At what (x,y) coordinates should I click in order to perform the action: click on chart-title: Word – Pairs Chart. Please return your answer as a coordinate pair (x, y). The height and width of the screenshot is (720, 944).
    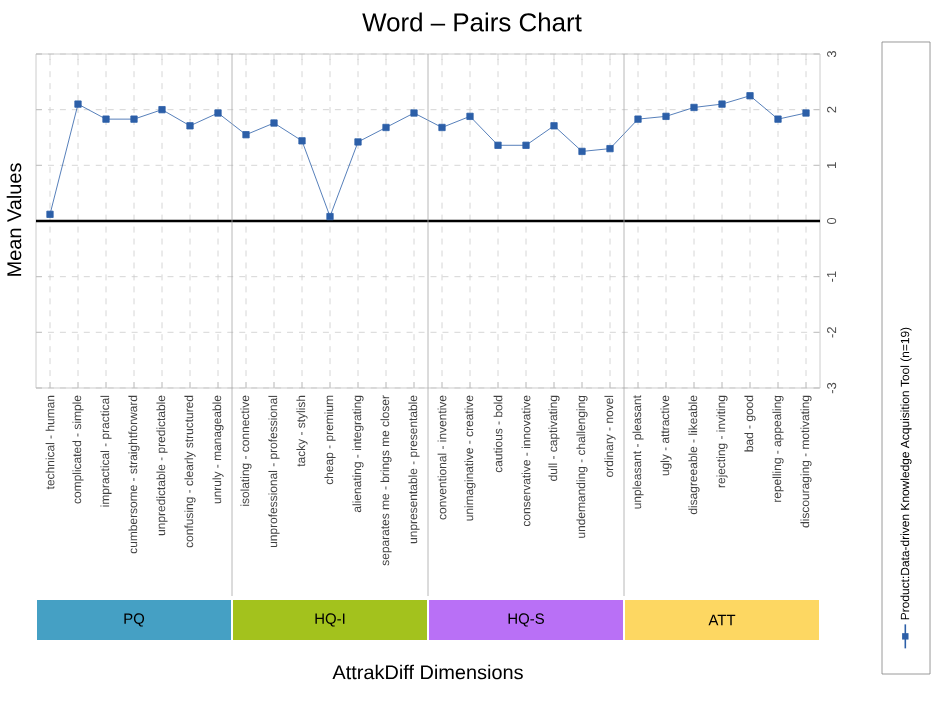
    Looking at the image, I should click on (472, 22).